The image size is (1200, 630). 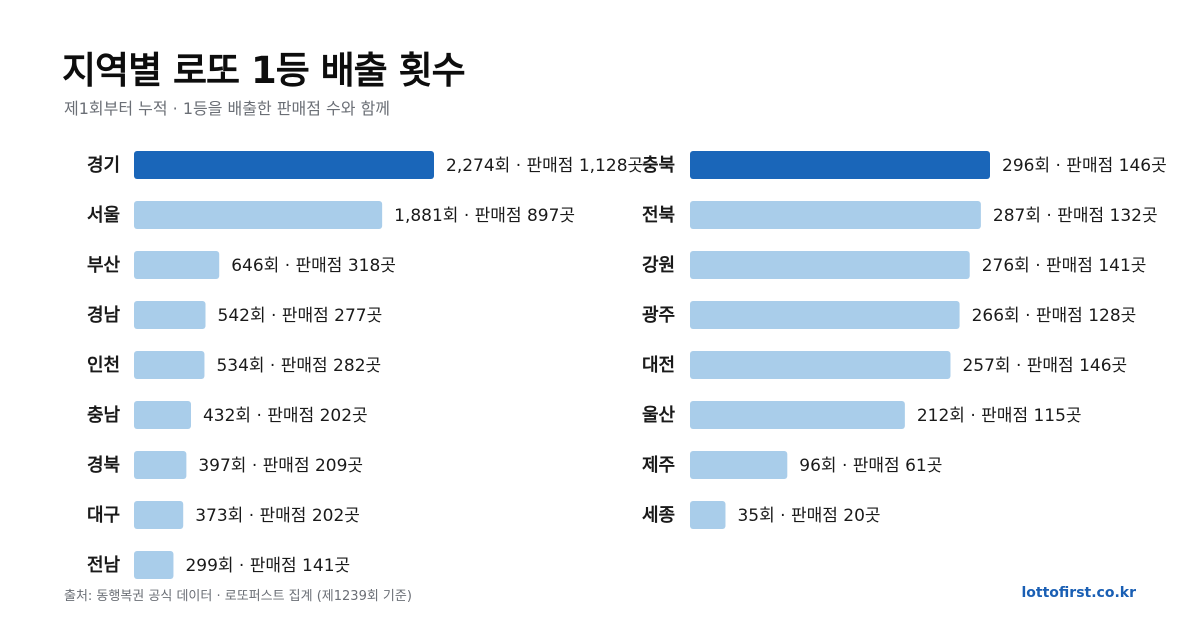 What do you see at coordinates (1084, 166) in the screenshot?
I see `data-label: 296회 · 판매점 146곳` at bounding box center [1084, 166].